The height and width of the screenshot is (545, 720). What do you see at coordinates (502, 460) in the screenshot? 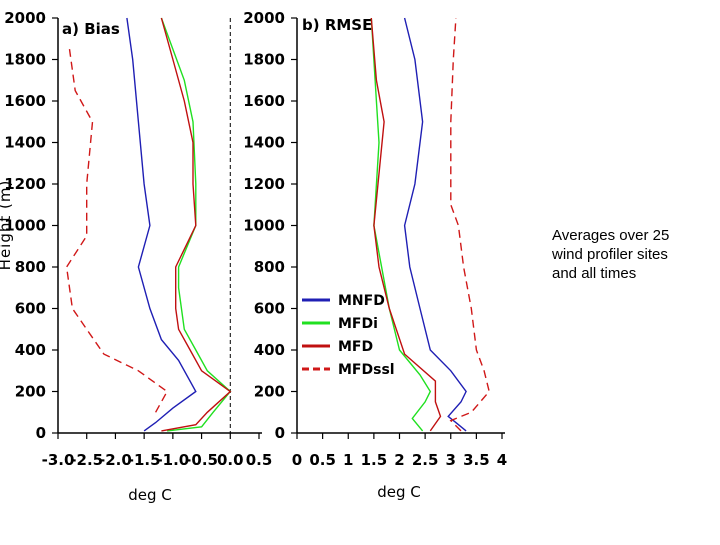
I see `rmse-x-tick-label: 4` at bounding box center [502, 460].